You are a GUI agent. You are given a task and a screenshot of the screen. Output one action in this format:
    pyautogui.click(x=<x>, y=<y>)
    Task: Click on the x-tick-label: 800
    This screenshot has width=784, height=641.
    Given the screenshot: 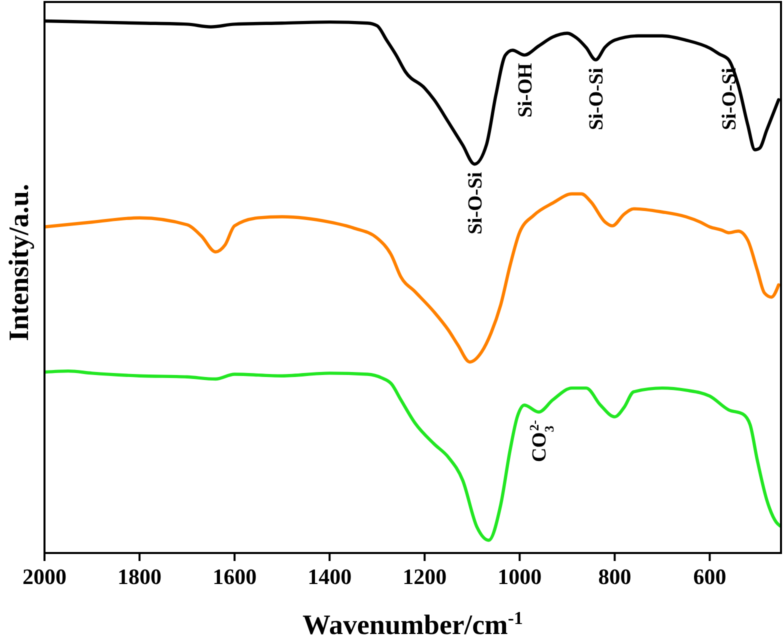 What is the action you would take?
    pyautogui.click(x=615, y=576)
    